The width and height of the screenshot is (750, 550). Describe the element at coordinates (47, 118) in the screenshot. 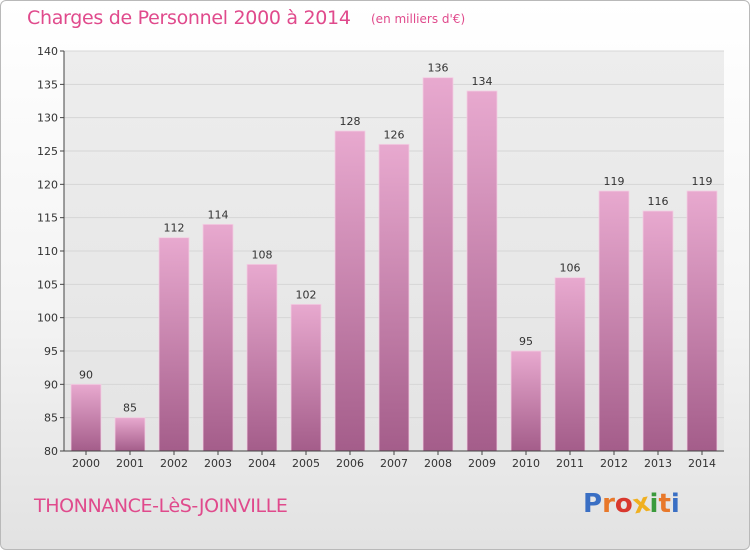

I see `y-tick-label: 130` at that location.